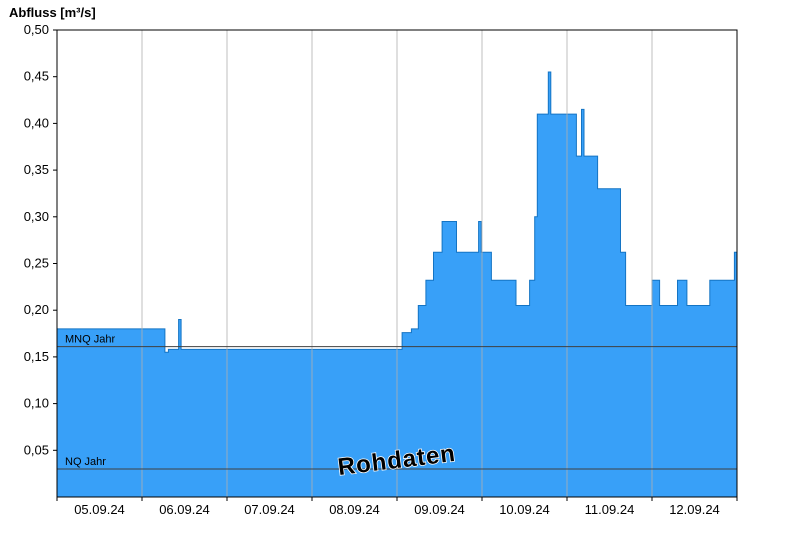 The height and width of the screenshot is (550, 800). Describe the element at coordinates (184, 509) in the screenshot. I see `x-tick-label: 06.09.24` at that location.